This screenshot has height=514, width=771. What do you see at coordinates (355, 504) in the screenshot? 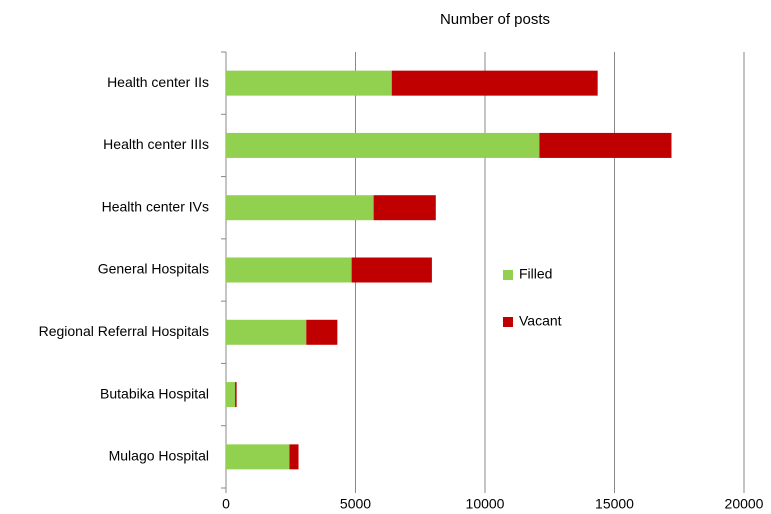
I see `x-tick-label: 5000` at bounding box center [355, 504].